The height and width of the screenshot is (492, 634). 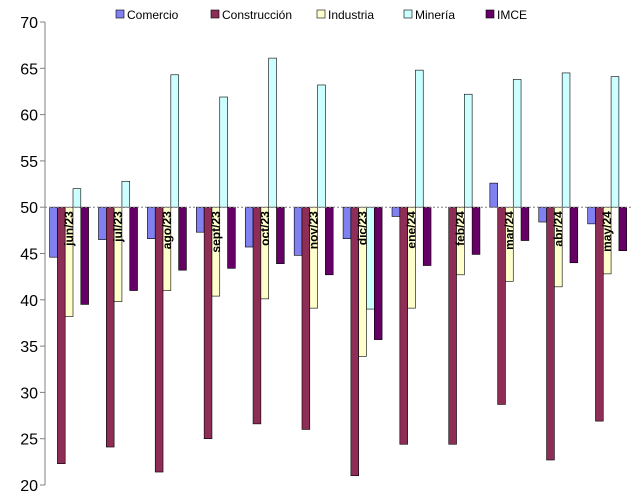 I want to click on y-tick-label: 65, so click(x=29, y=69).